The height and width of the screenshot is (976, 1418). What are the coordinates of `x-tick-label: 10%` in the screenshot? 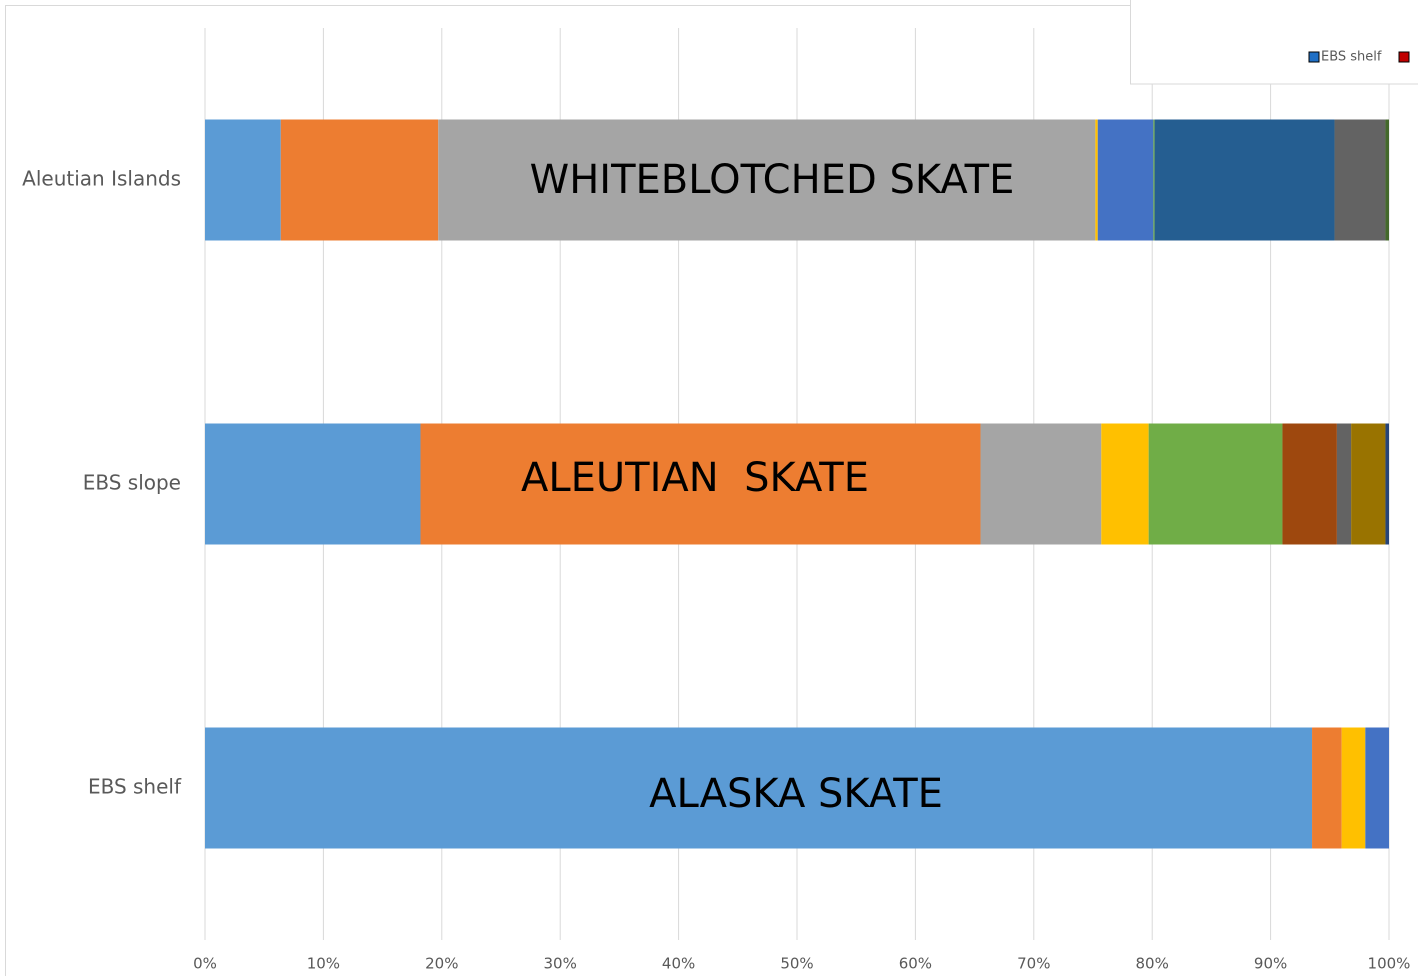 It's located at (323, 964).